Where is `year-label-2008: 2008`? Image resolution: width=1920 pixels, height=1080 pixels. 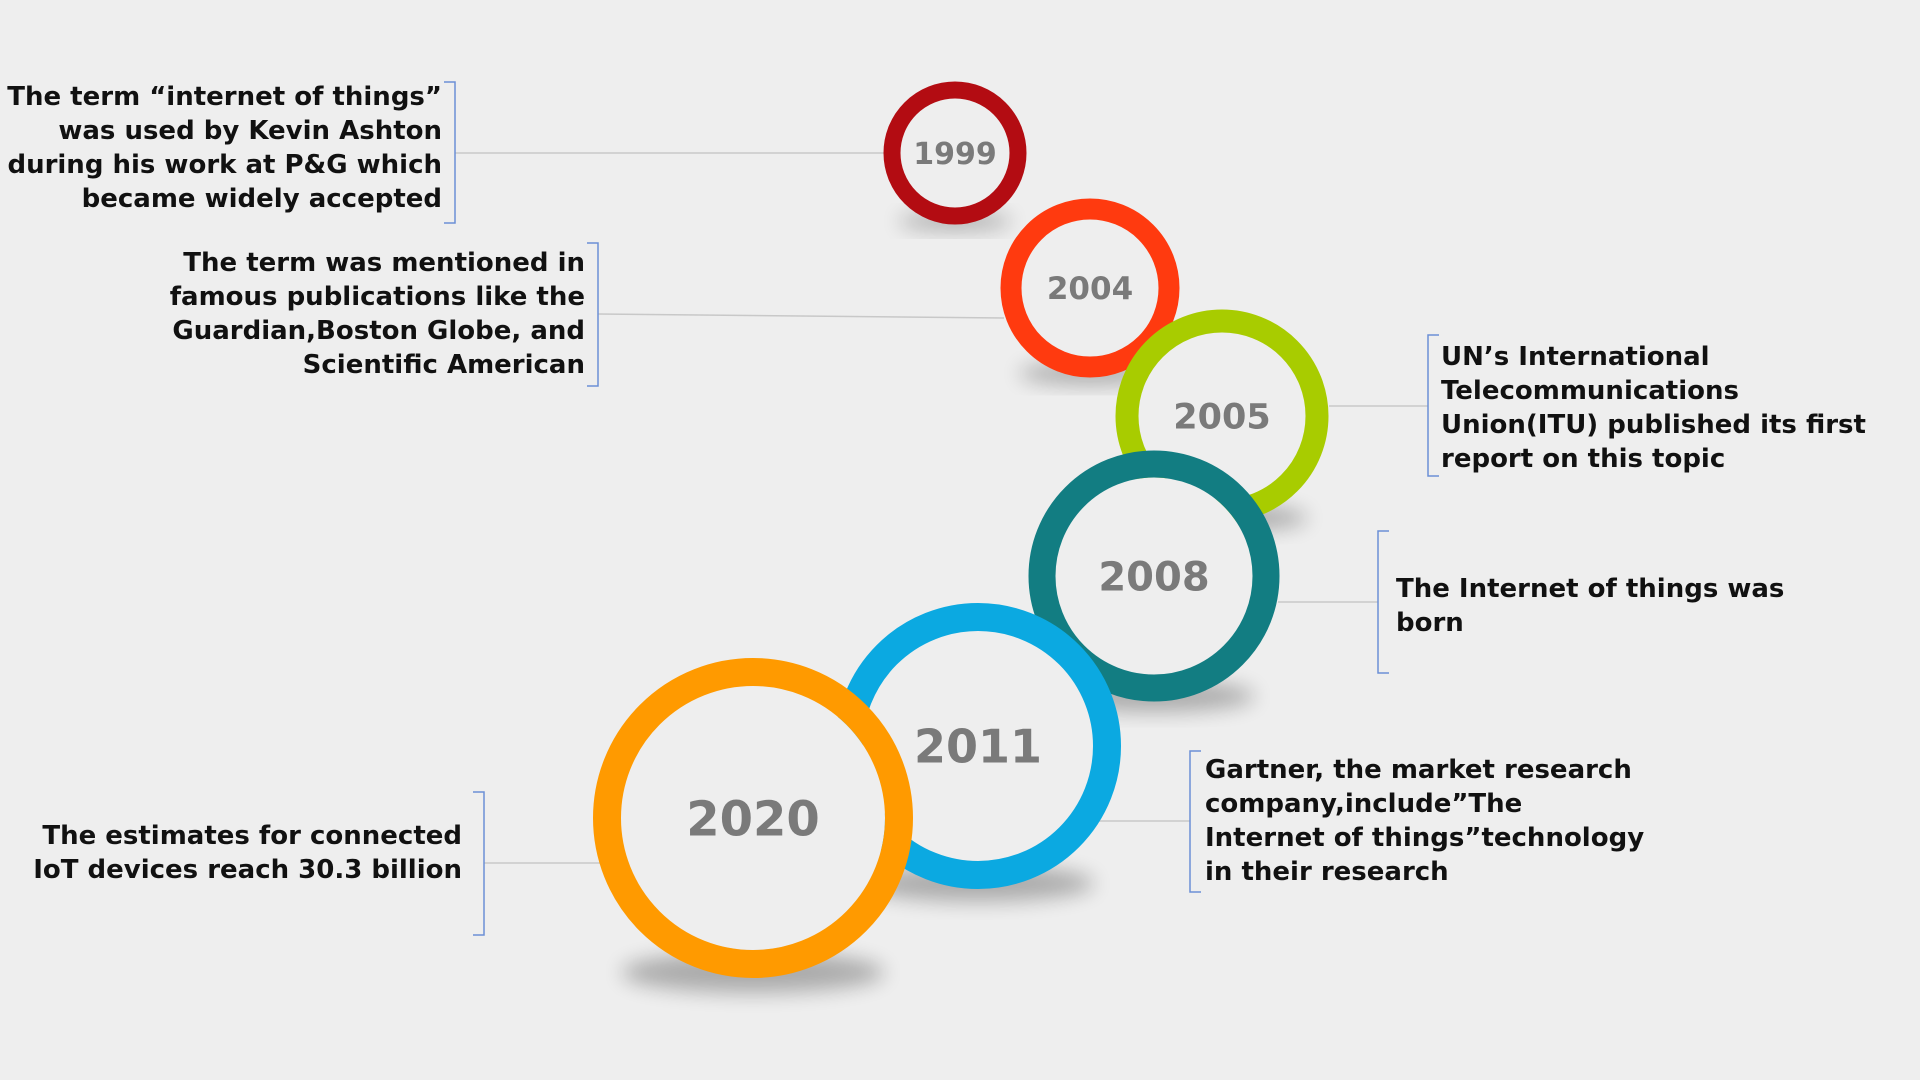
year-label-2008: 2008 is located at coordinates (1153, 577).